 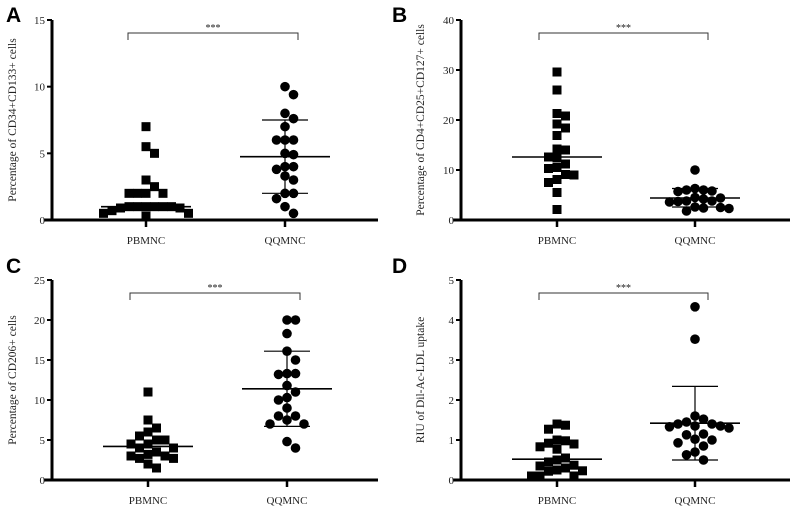 What do you see at coordinates (449, 71) in the screenshot?
I see `y-tick-label: 30` at bounding box center [449, 71].